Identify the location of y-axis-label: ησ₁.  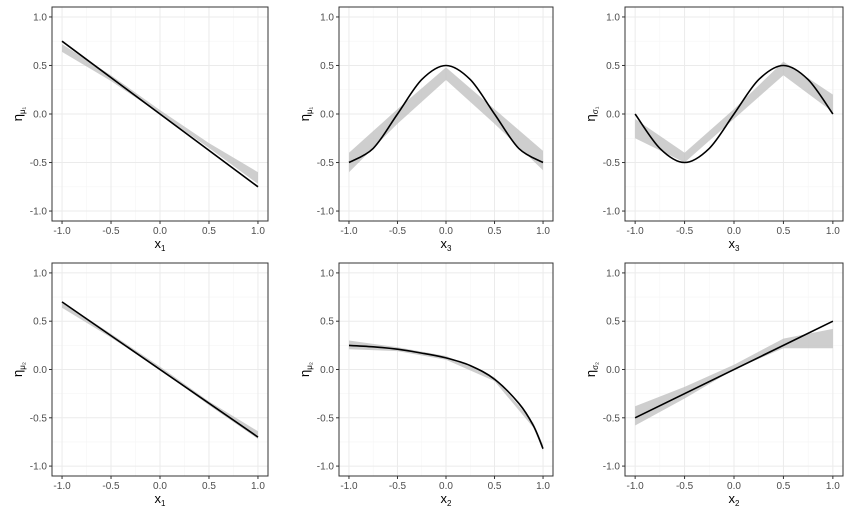
(591, 113).